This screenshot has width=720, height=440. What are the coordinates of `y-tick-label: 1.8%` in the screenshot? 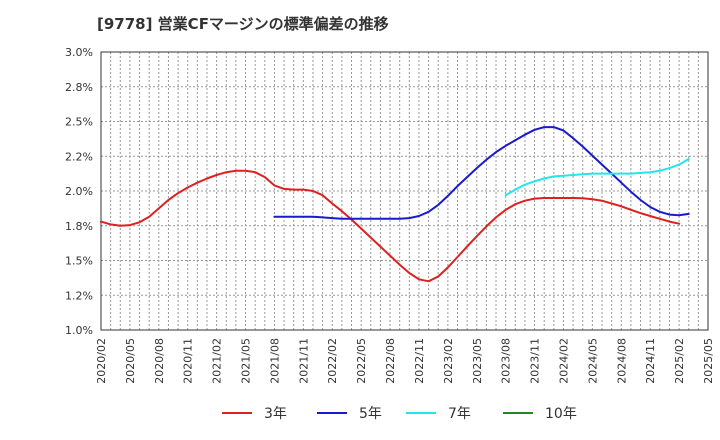 It's located at (79, 226).